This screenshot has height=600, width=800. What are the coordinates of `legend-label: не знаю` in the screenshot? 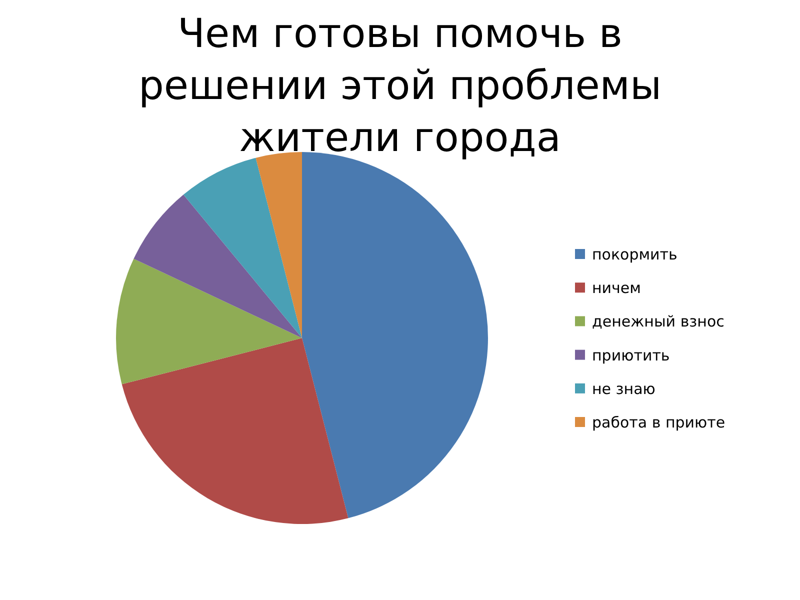 It's located at (624, 389).